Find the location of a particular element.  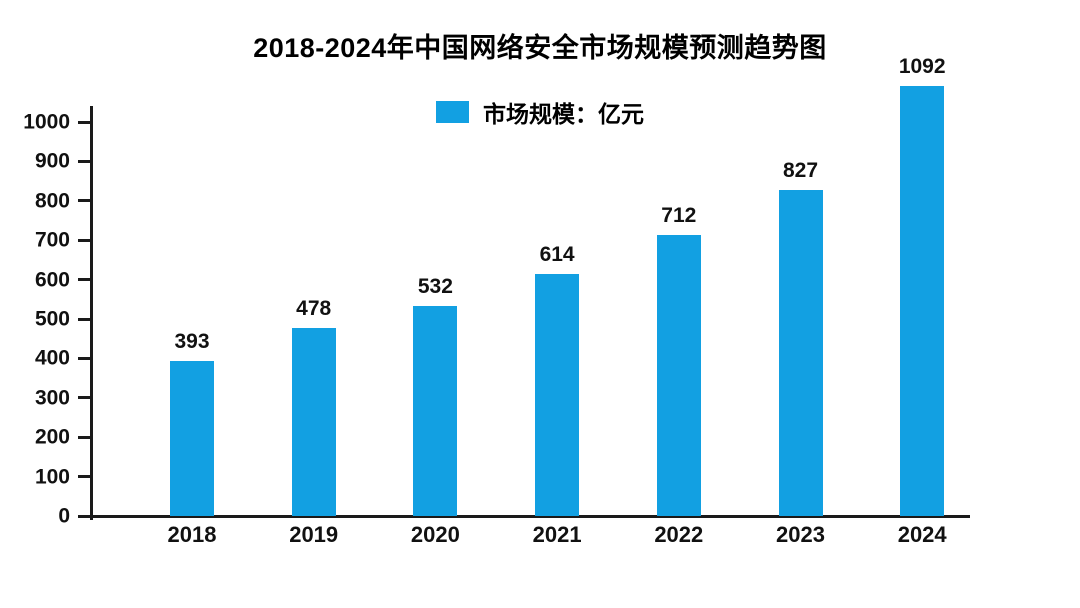

x-tick-label: 2023 is located at coordinates (800, 534).